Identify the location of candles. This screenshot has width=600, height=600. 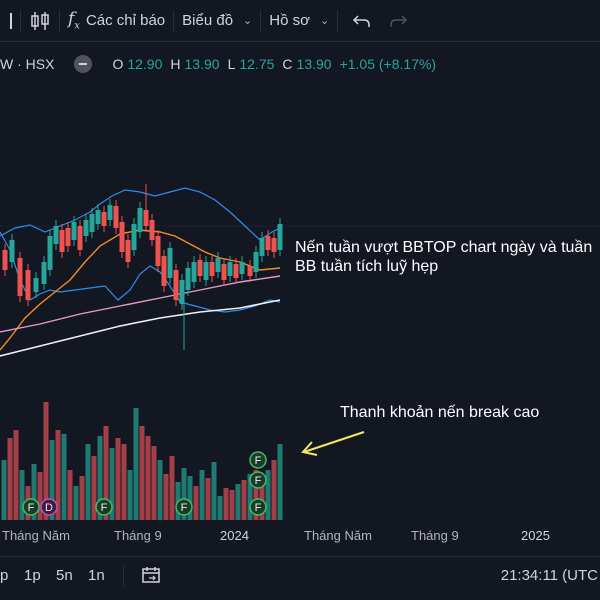
(142, 267).